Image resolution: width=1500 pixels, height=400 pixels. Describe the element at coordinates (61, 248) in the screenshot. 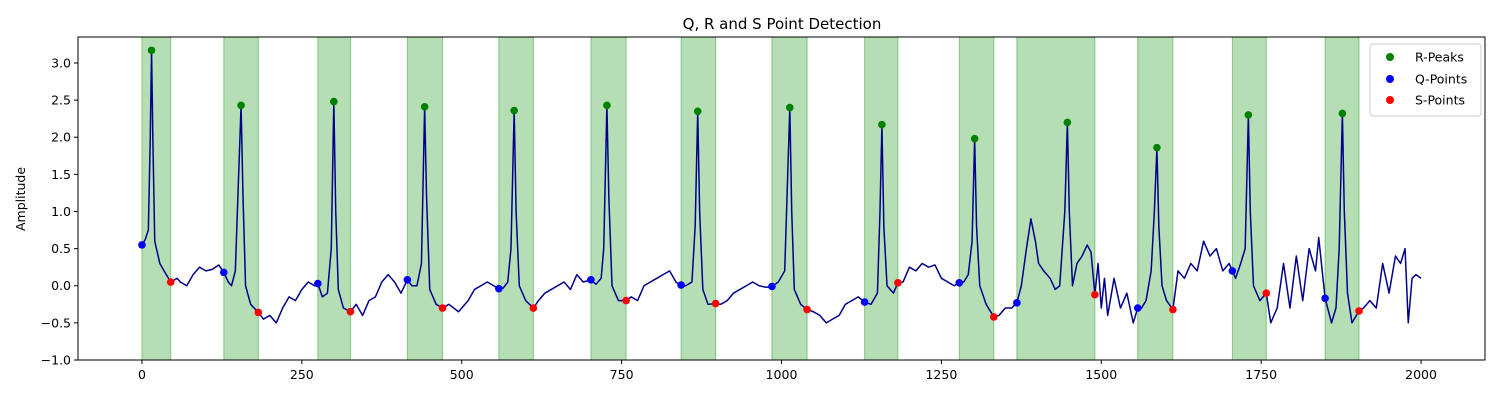

I see `y-tick-label-3: 0.5` at that location.